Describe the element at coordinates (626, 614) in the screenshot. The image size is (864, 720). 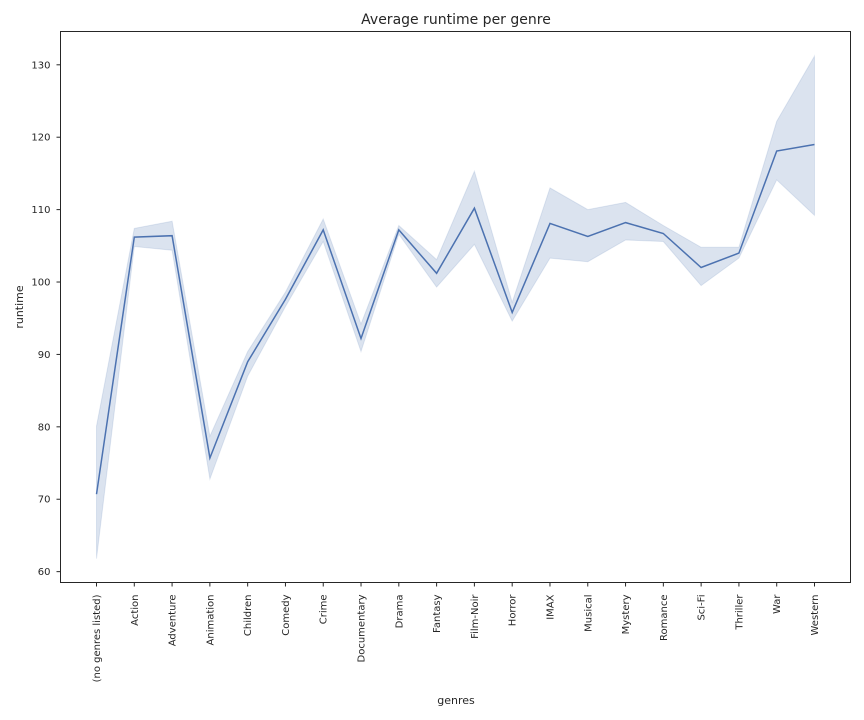
I see `x-tick-label: Mystery` at that location.